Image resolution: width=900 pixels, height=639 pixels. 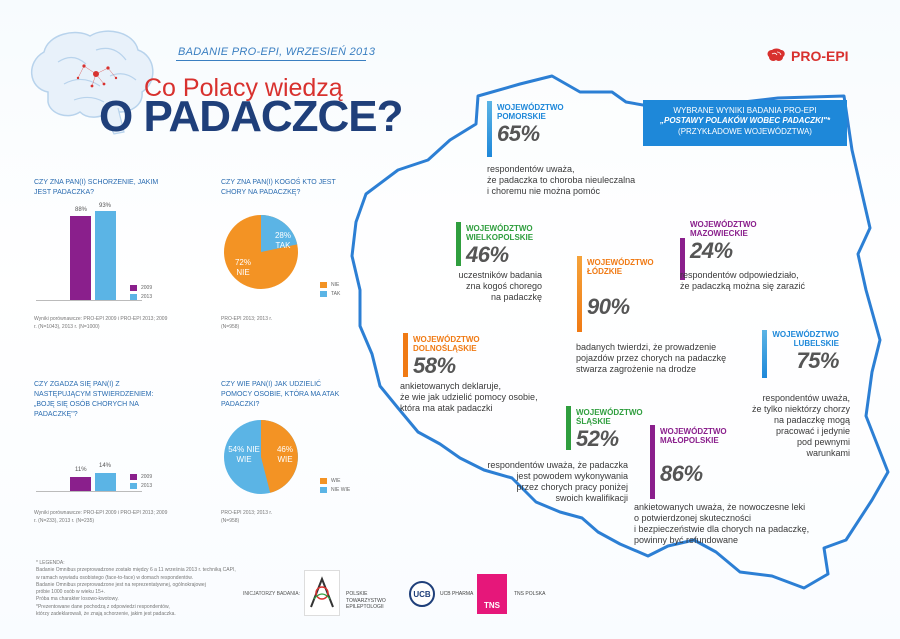 I want to click on pte-logo-text: POLSKIE TOWARZYSTWO EPILEPTOLOGII, so click(x=366, y=600).